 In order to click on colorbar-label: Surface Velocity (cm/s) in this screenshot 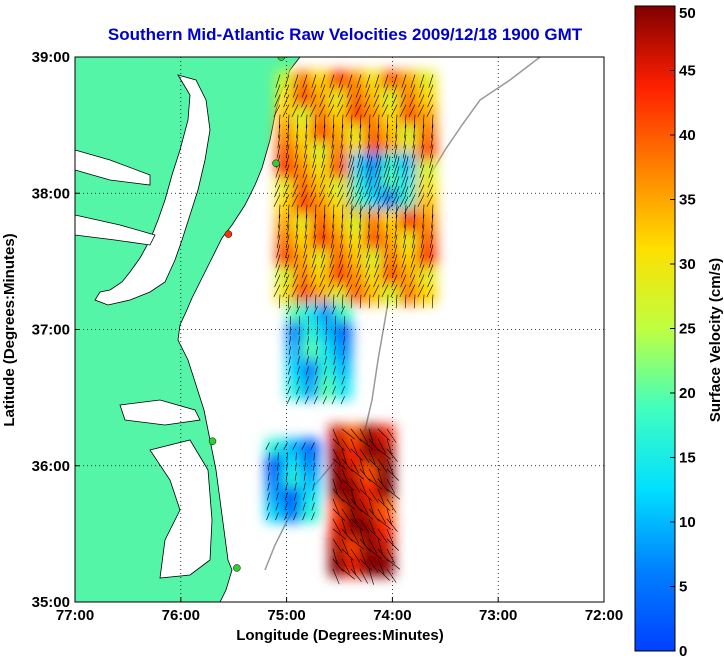, I will do `click(715, 340)`.